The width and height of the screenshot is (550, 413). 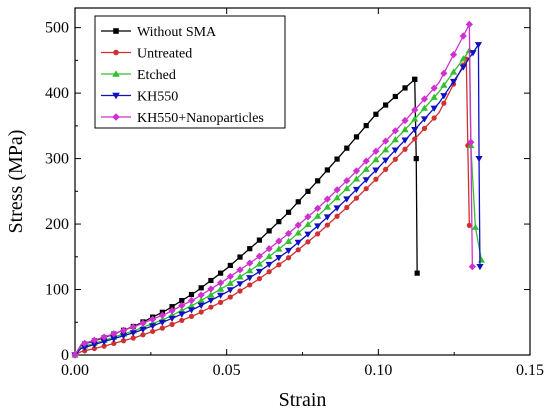 What do you see at coordinates (16, 182) in the screenshot?
I see `y-axis-title: Stress (MPa)` at bounding box center [16, 182].